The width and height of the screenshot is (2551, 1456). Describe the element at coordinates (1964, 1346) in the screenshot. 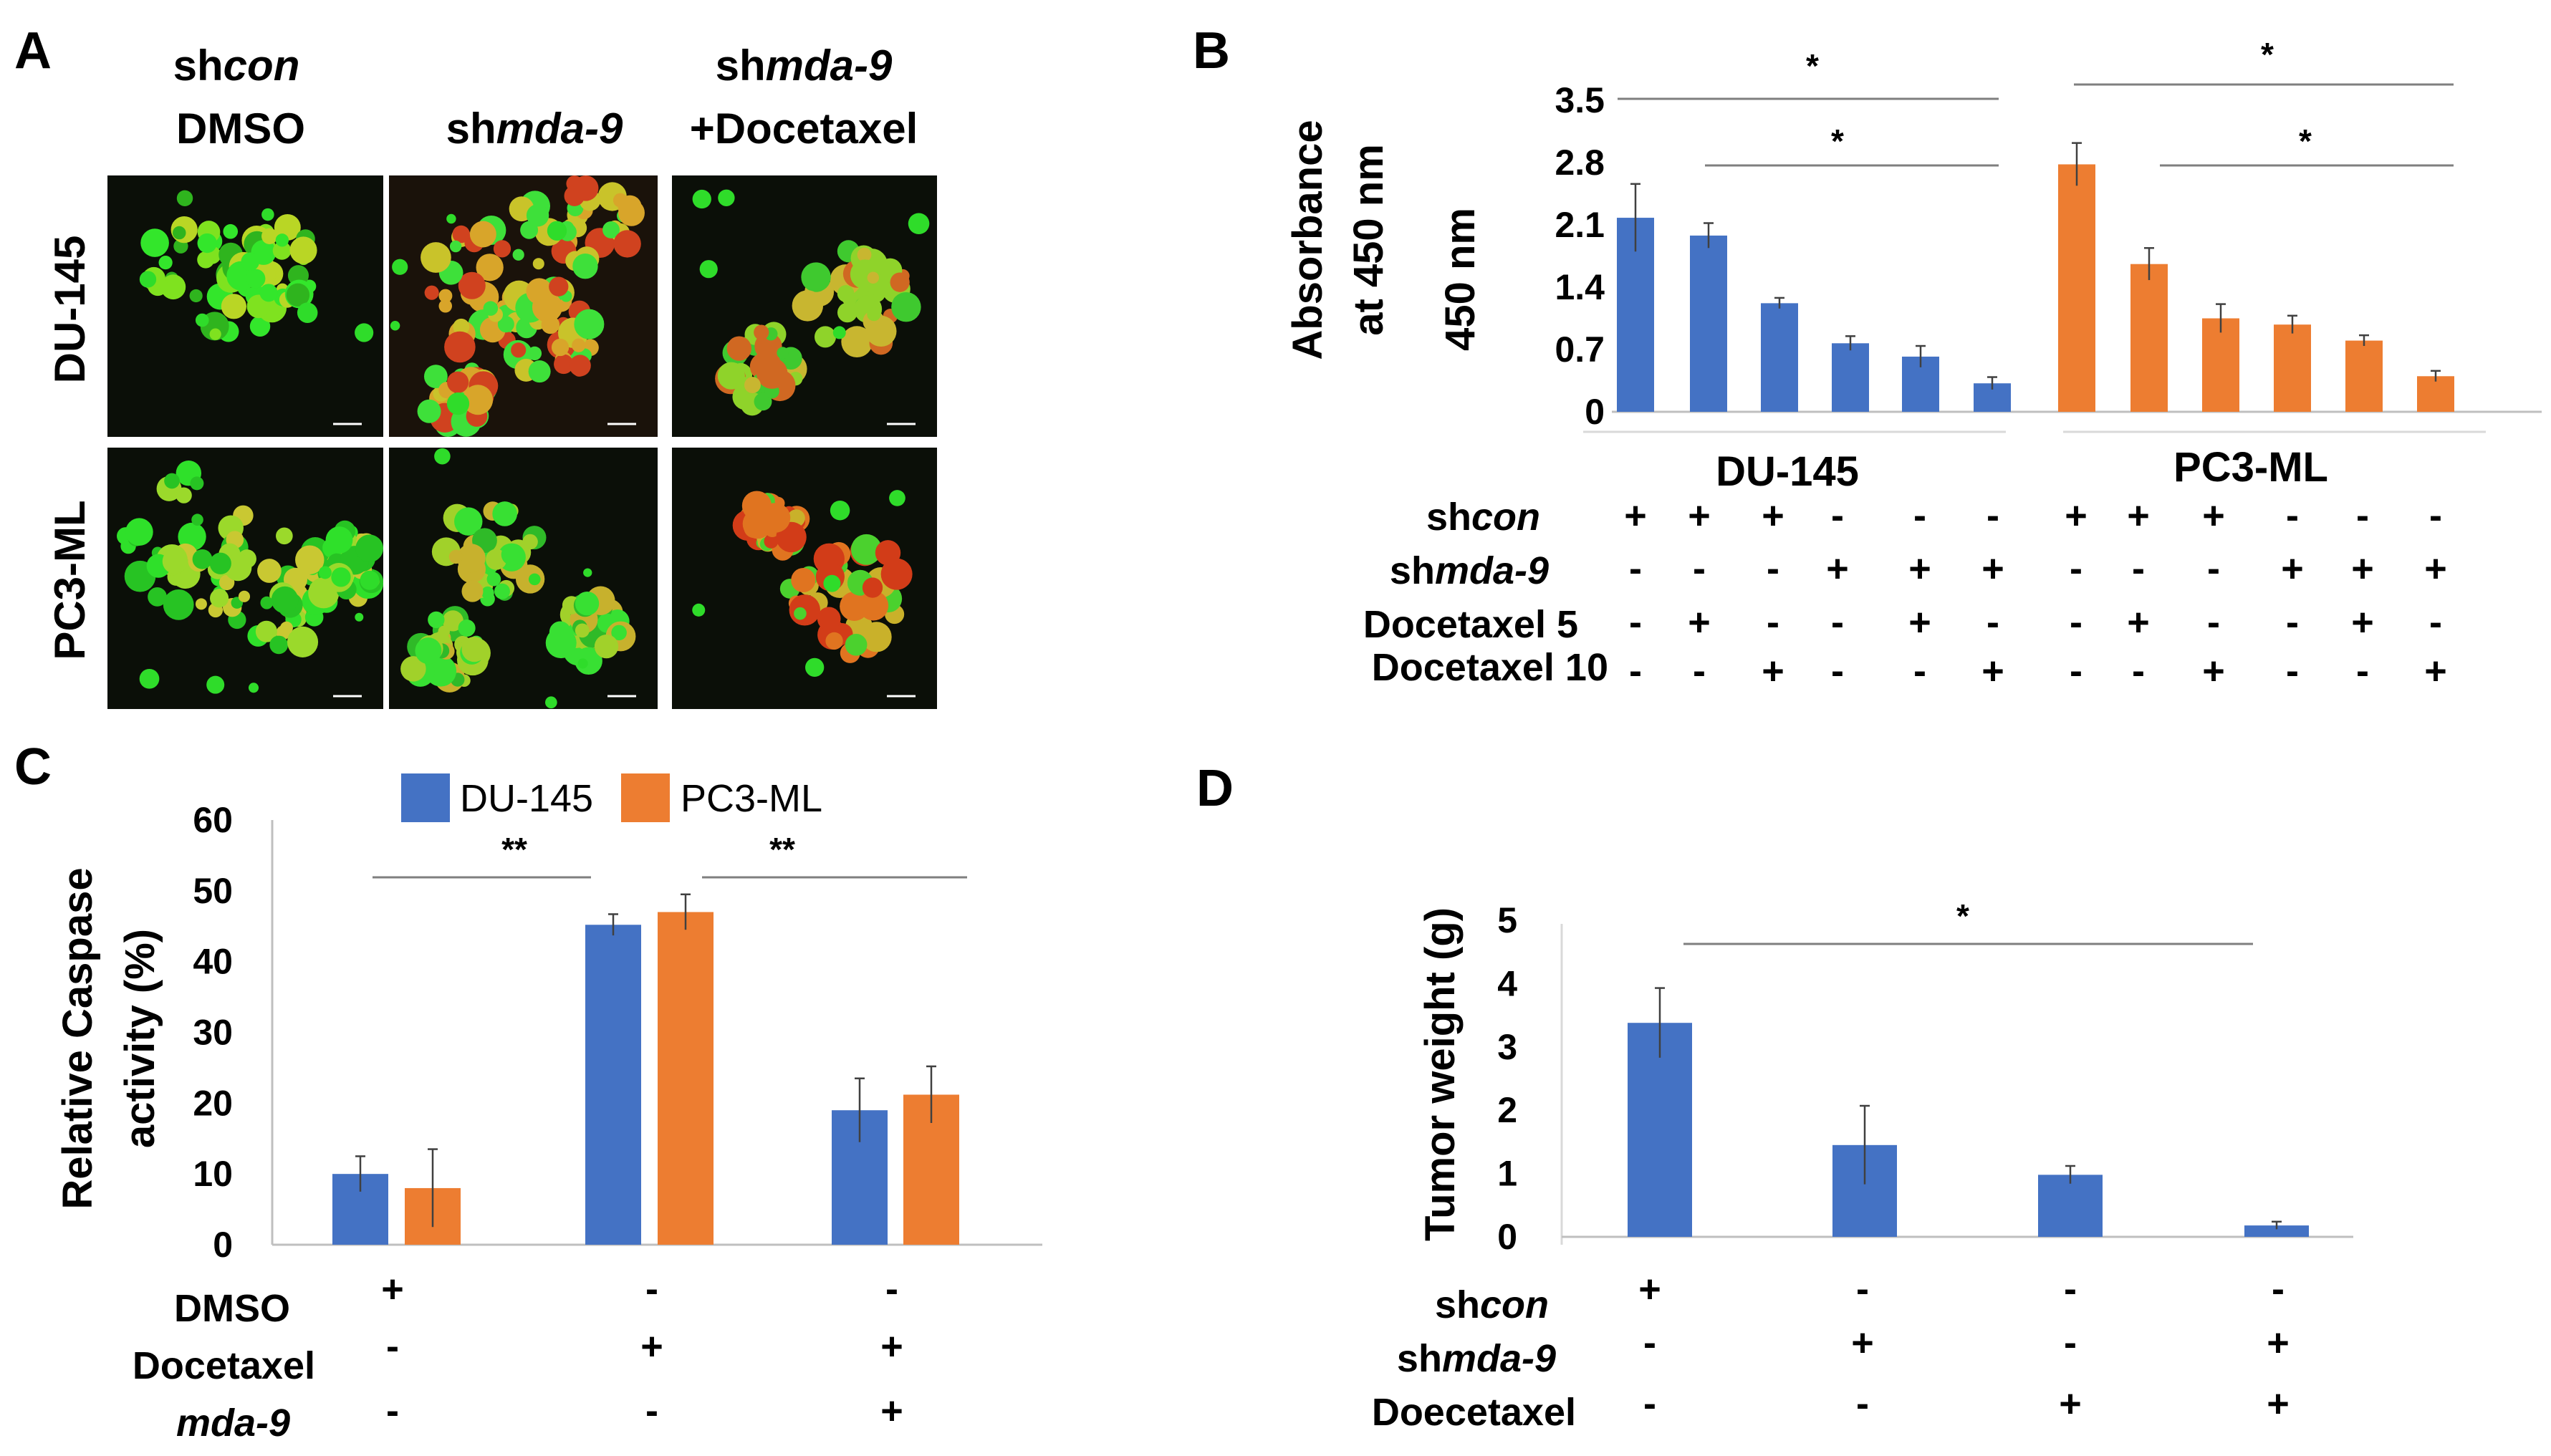

I see `d-condition-signs: + - - - - + - + - - + +` at that location.